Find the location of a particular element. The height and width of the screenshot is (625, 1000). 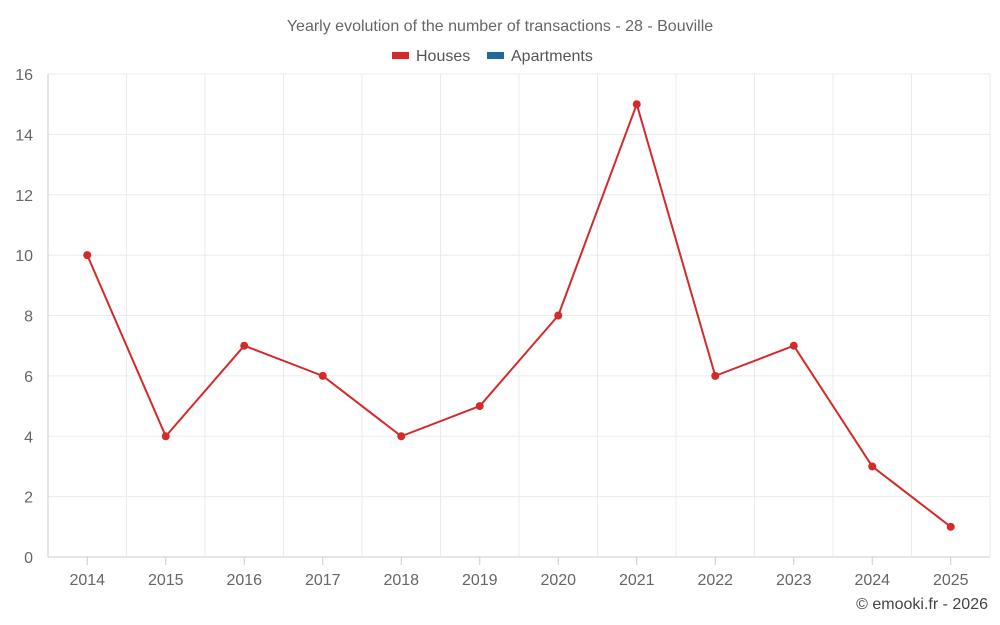

legend-swatch-apartments is located at coordinates (495, 55).